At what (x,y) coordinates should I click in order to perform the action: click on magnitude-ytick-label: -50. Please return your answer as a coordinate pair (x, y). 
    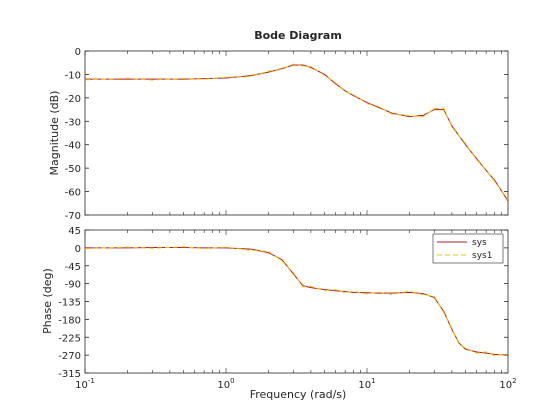
    Looking at the image, I should click on (73, 169).